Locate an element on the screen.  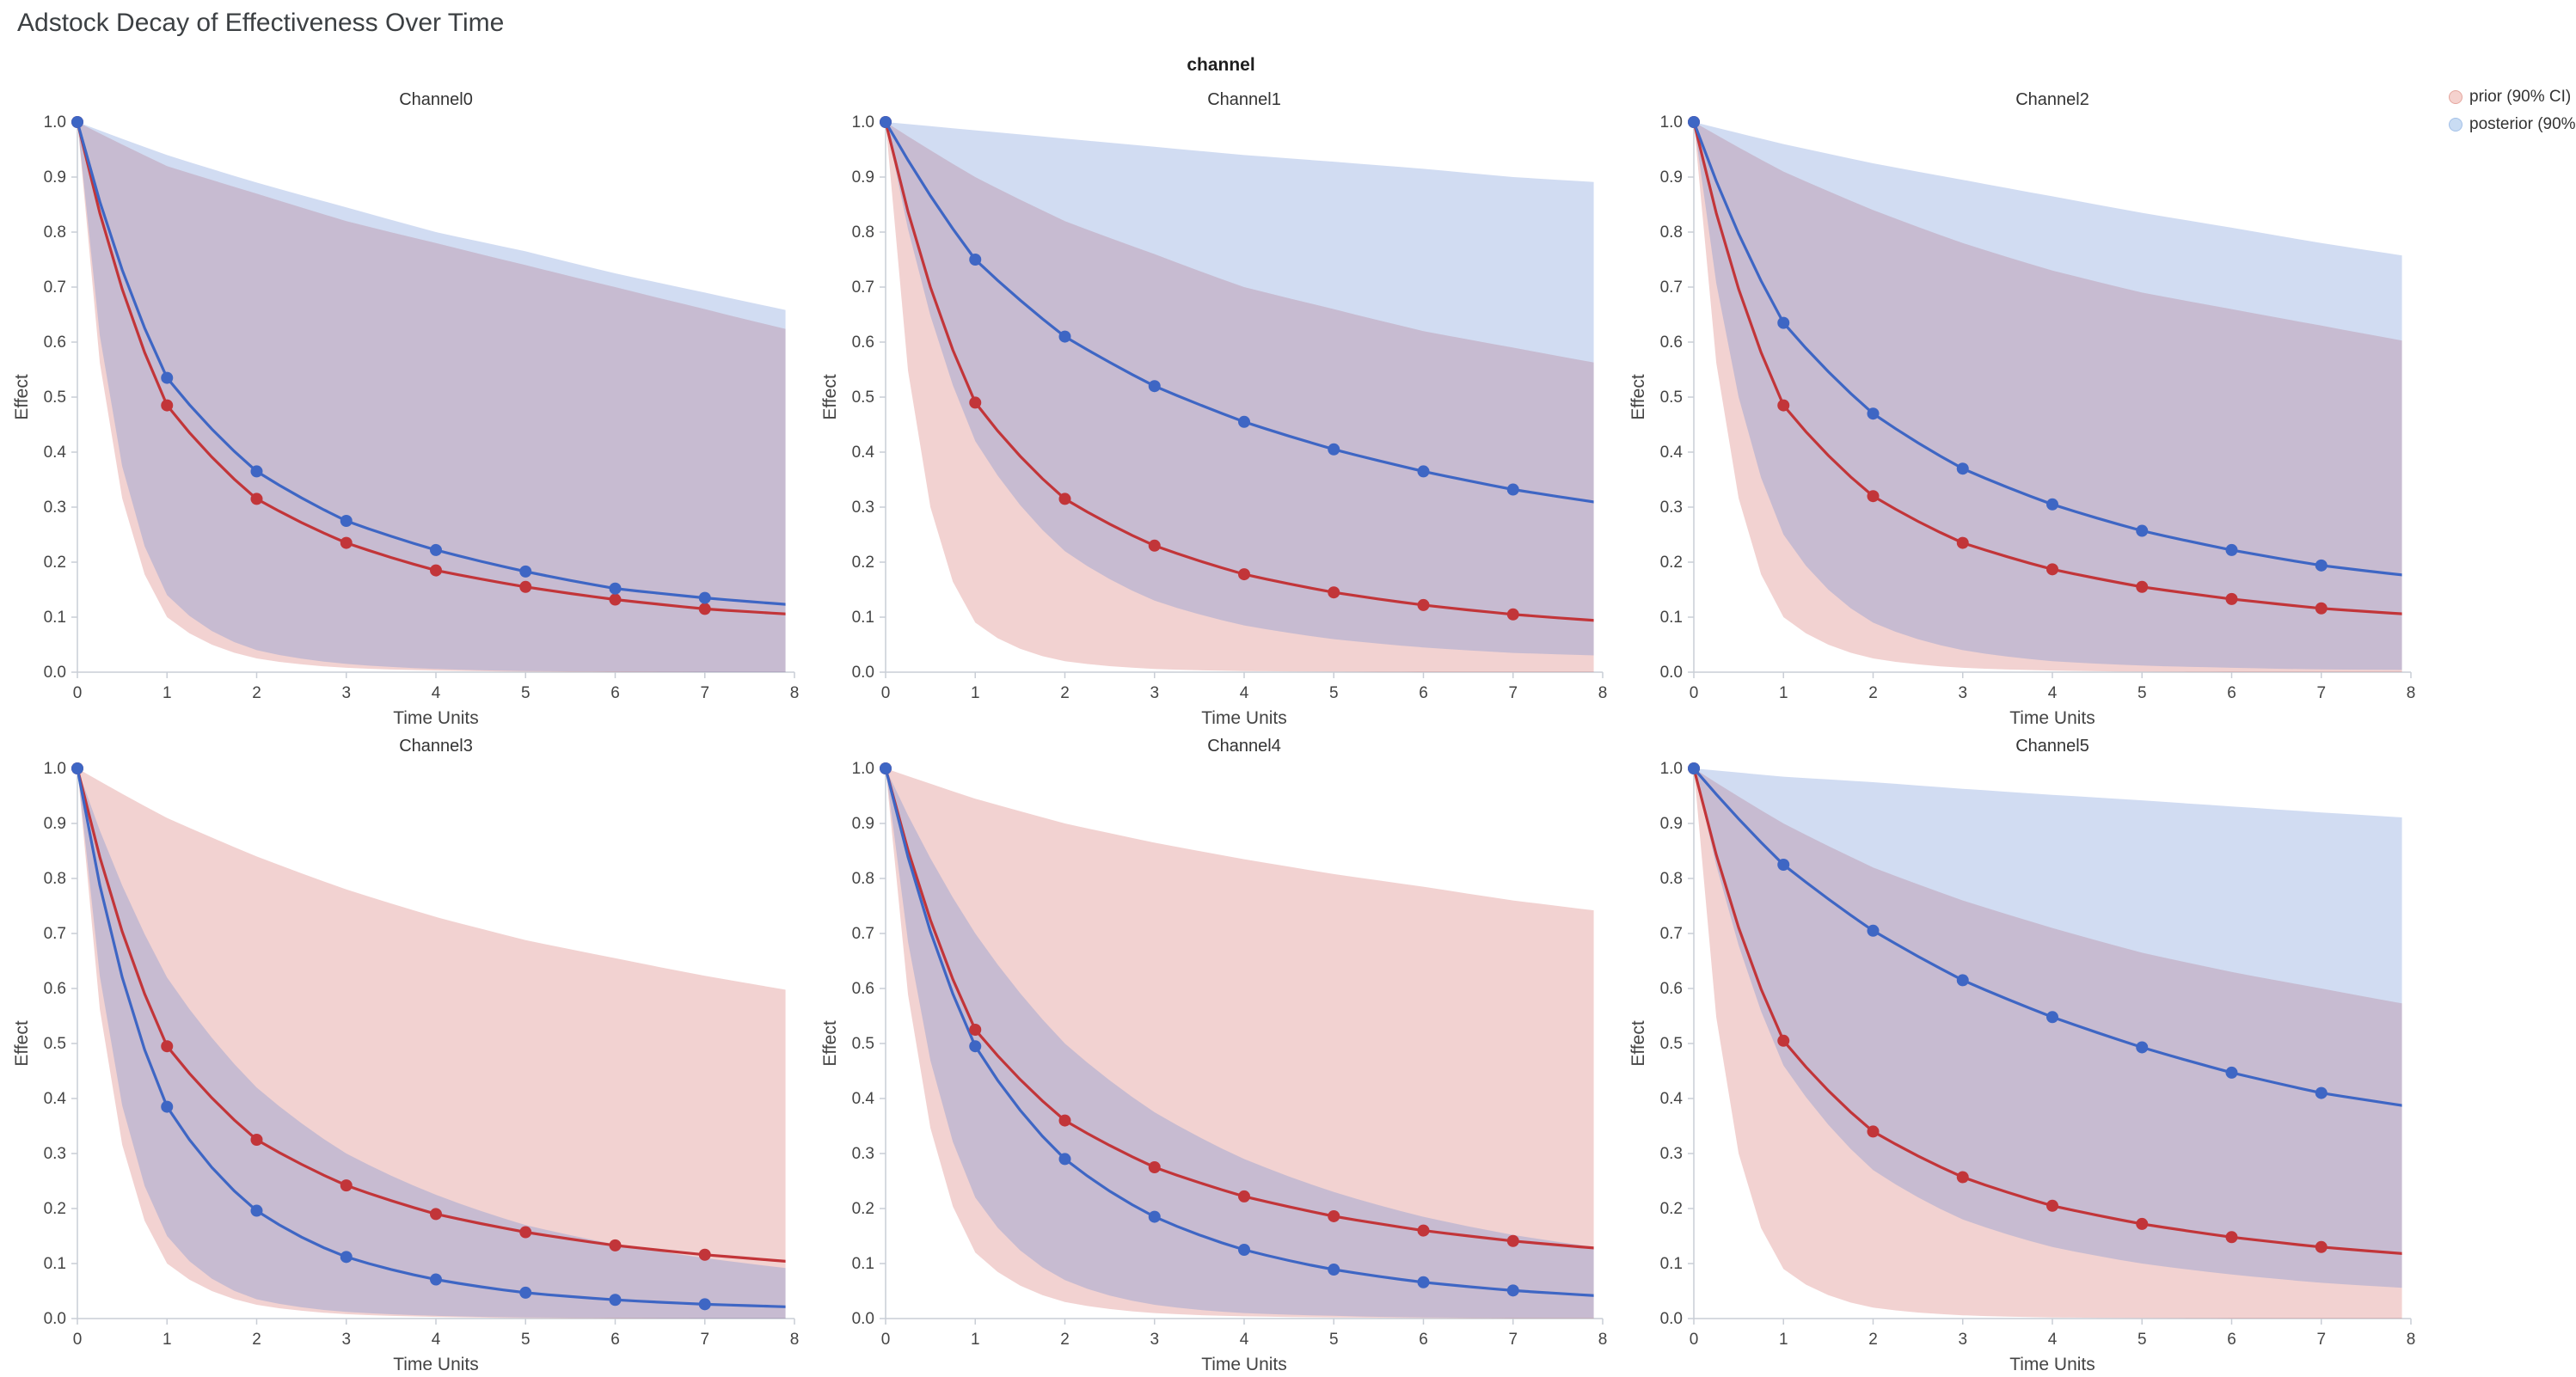
legend-item-prior: prior (90% CI) is located at coordinates (2512, 97).